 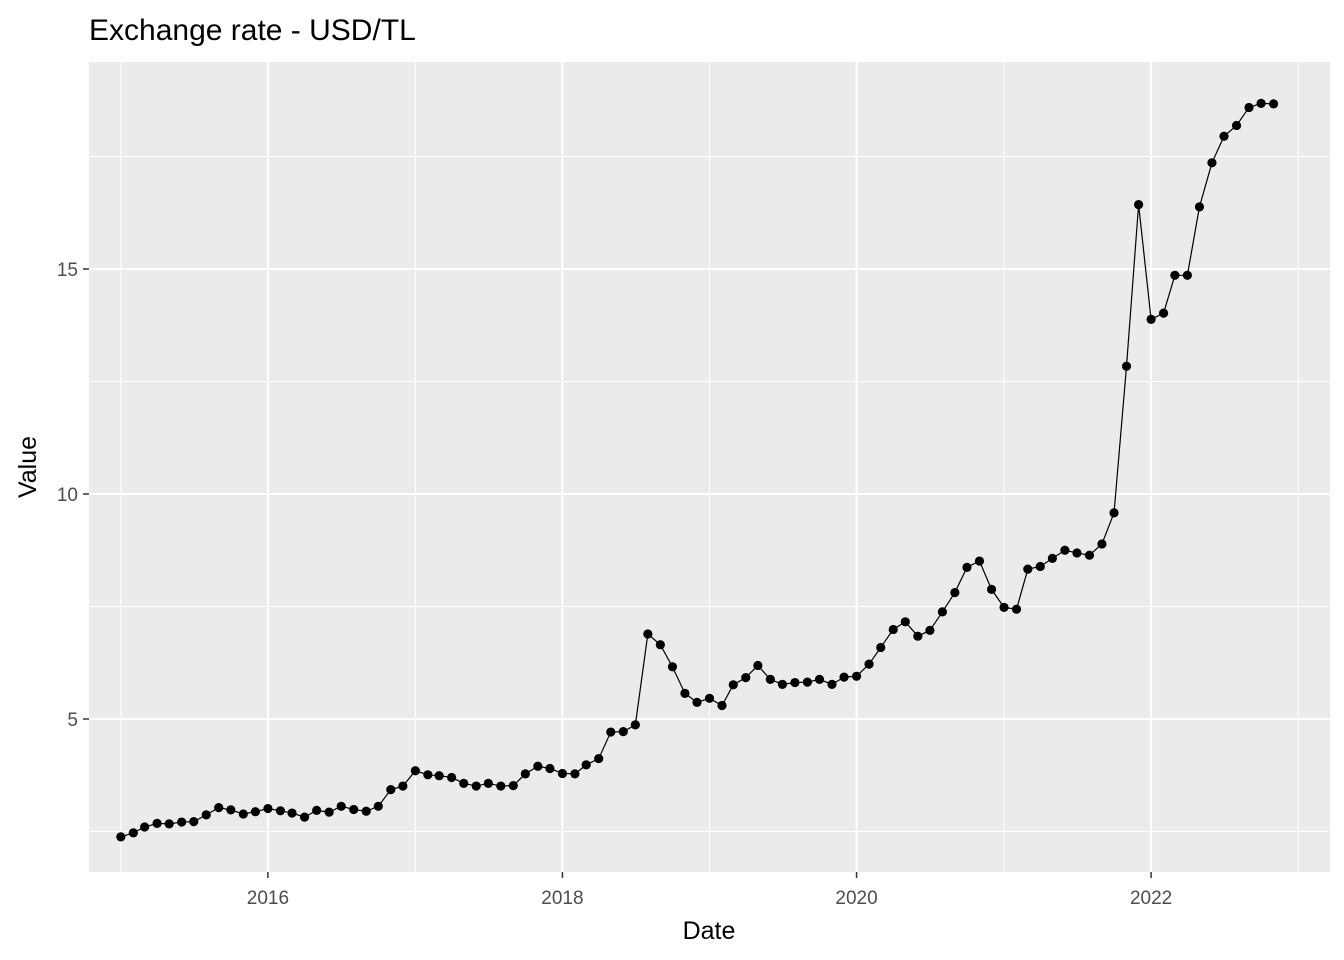 What do you see at coordinates (73, 495) in the screenshot?
I see `y-axis: 5 10 15` at bounding box center [73, 495].